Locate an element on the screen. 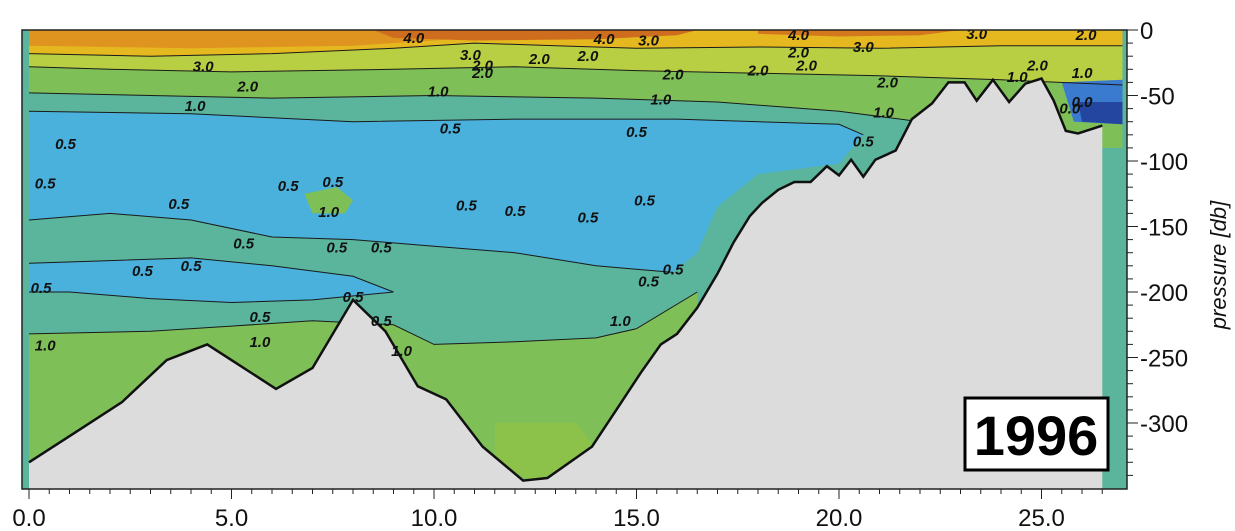  y-axis-label: pressure [db] is located at coordinates (1218, 265).